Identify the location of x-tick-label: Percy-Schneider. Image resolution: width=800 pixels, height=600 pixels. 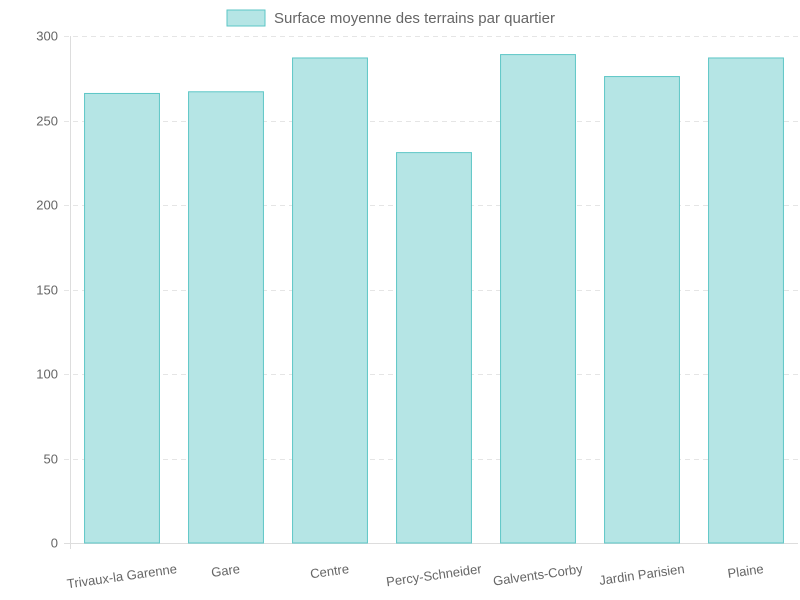
(434, 575).